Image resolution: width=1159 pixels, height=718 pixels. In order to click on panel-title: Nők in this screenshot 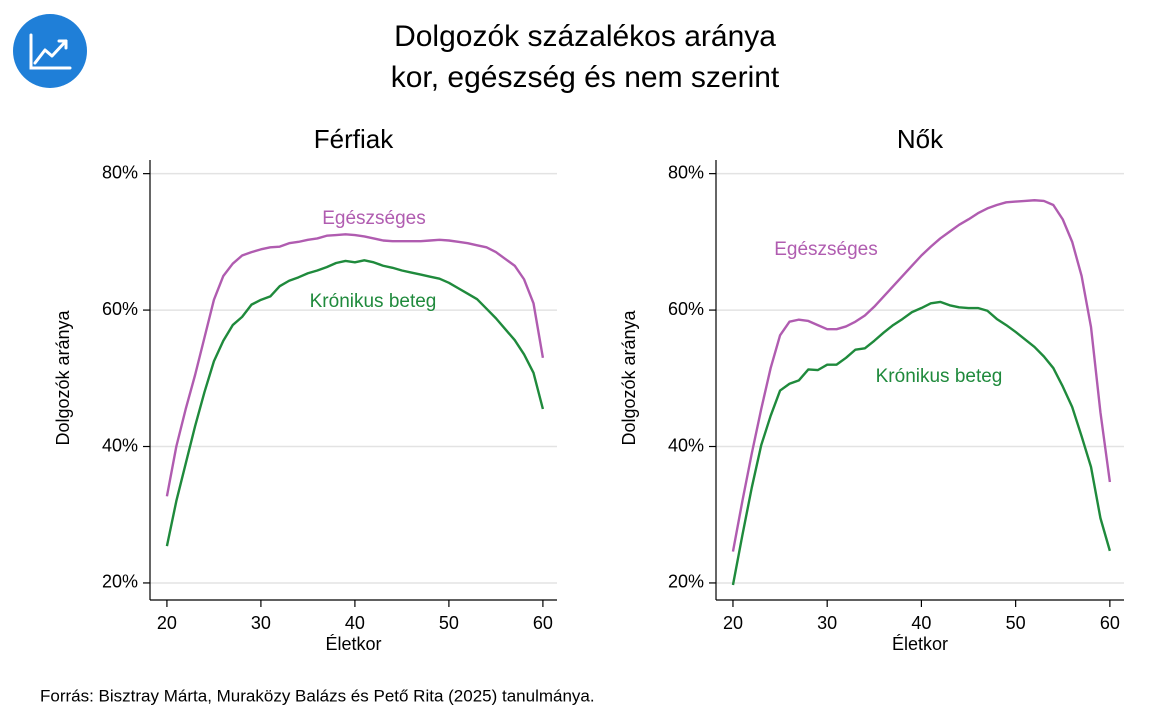, I will do `click(920, 139)`.